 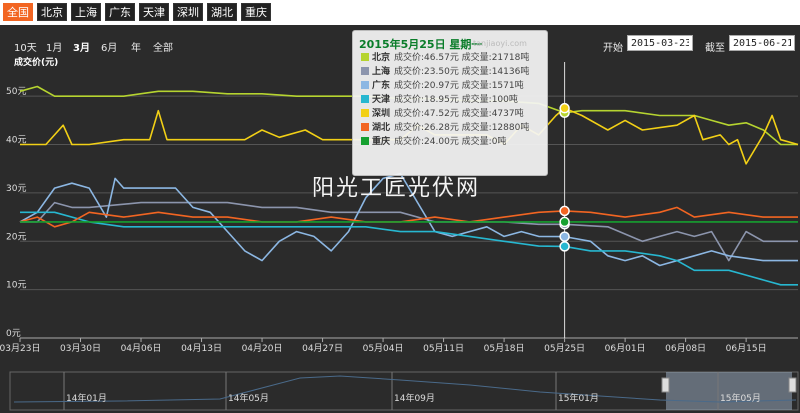 What do you see at coordinates (396, 188) in the screenshot?
I see `site-watermark: 阳光工匠光伏网` at bounding box center [396, 188].